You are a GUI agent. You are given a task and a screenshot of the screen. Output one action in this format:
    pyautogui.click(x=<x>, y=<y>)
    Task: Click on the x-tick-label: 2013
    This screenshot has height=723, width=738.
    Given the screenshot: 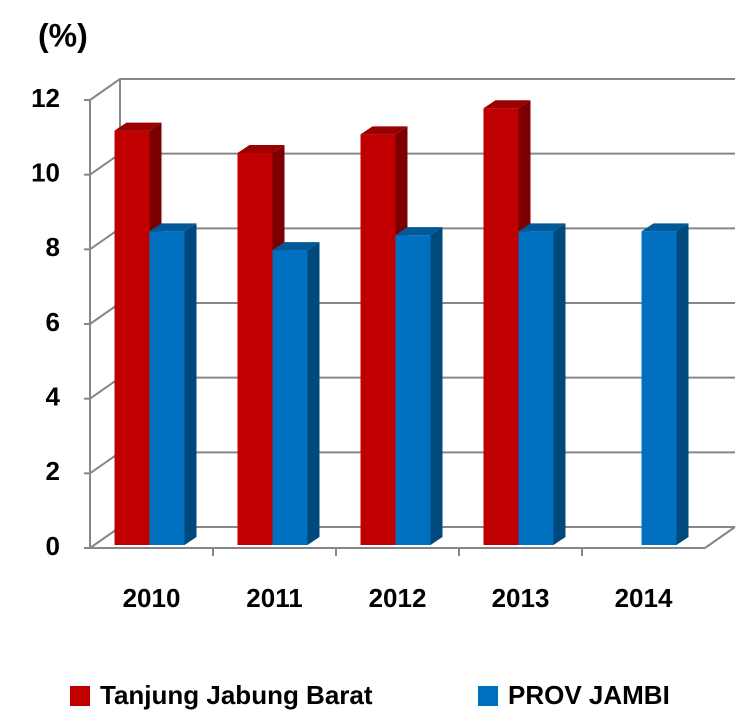 What is the action you would take?
    pyautogui.click(x=521, y=598)
    